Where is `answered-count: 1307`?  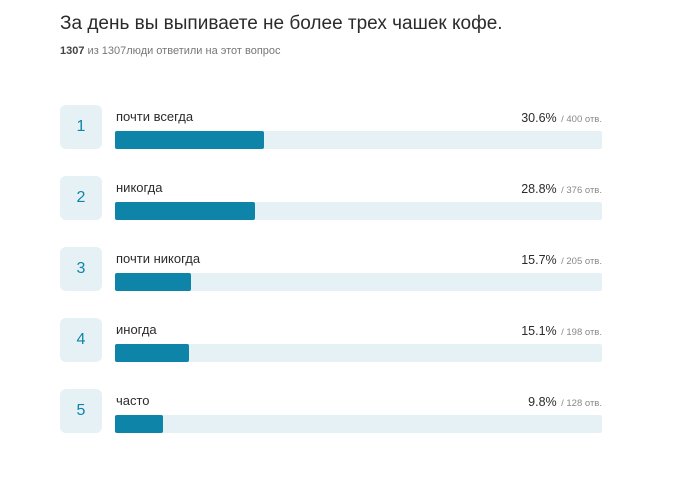
answered-count: 1307 is located at coordinates (72, 51).